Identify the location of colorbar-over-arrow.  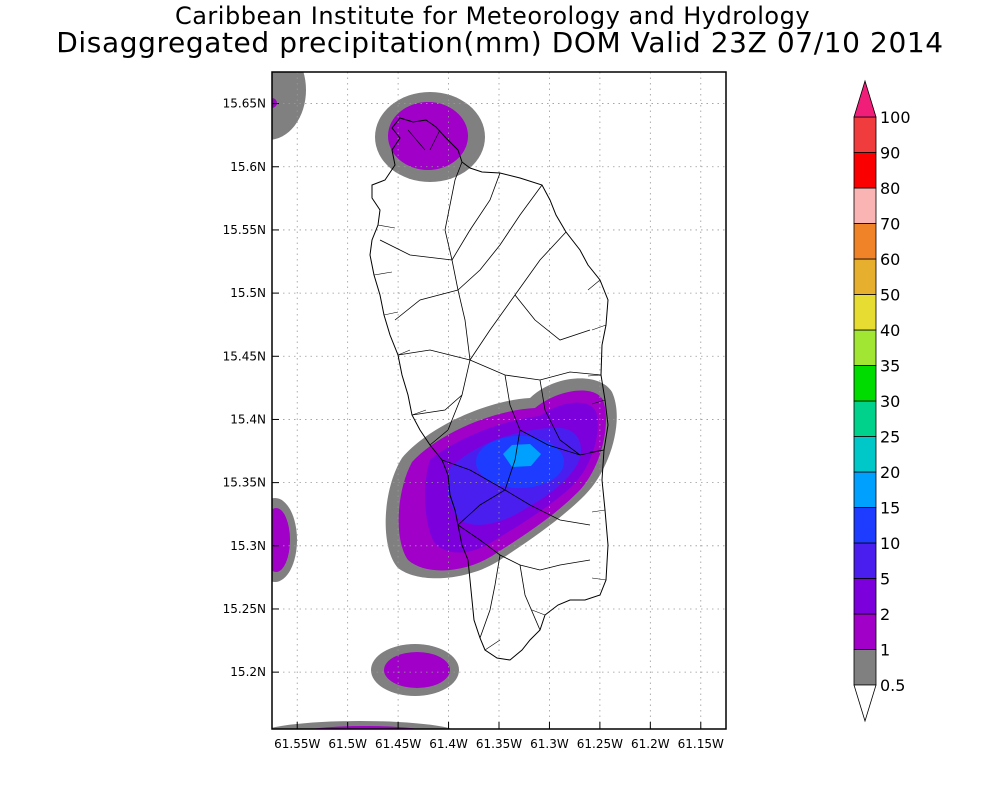
(865, 98).